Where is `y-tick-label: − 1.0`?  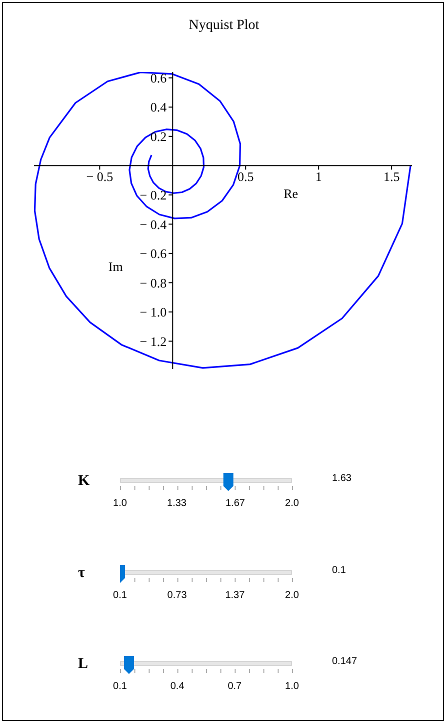 y-tick-label: − 1.0 is located at coordinates (153, 312).